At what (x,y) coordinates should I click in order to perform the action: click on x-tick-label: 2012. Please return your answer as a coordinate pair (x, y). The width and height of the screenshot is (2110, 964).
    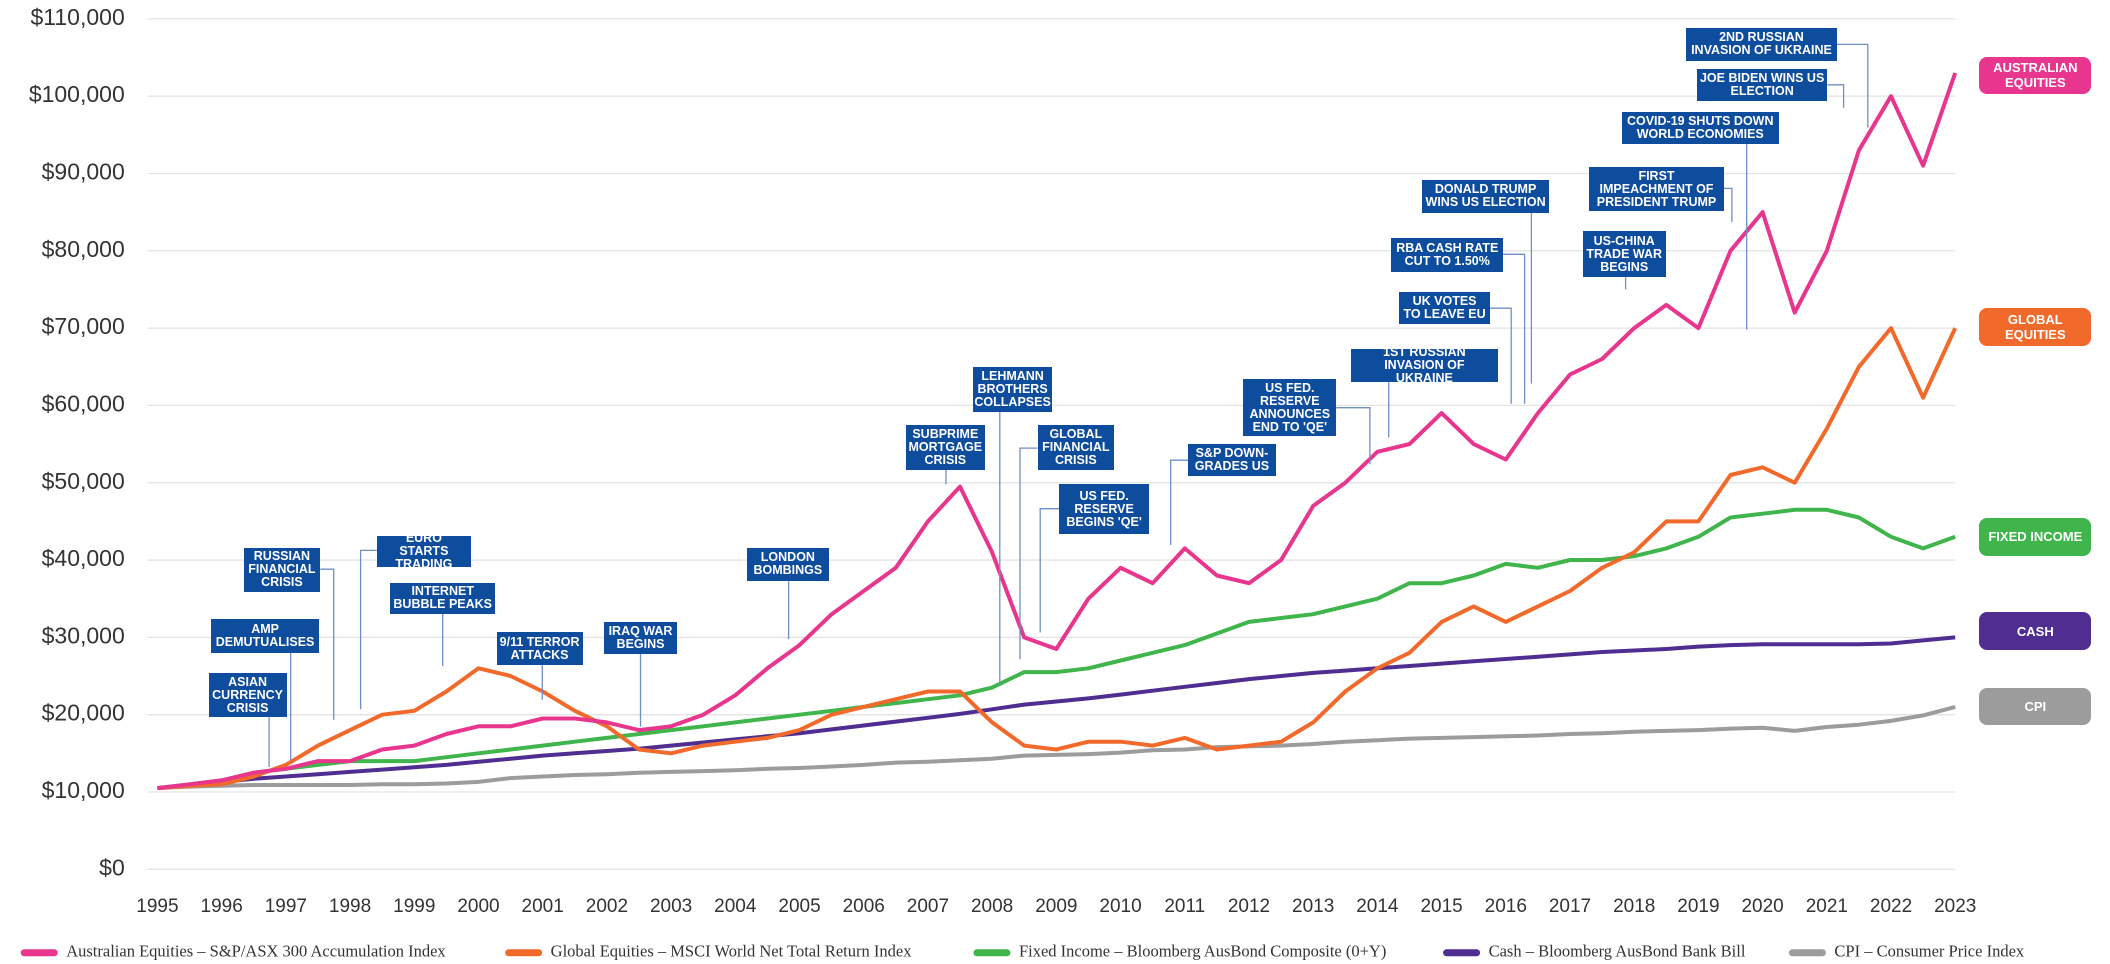
    Looking at the image, I should click on (1249, 906).